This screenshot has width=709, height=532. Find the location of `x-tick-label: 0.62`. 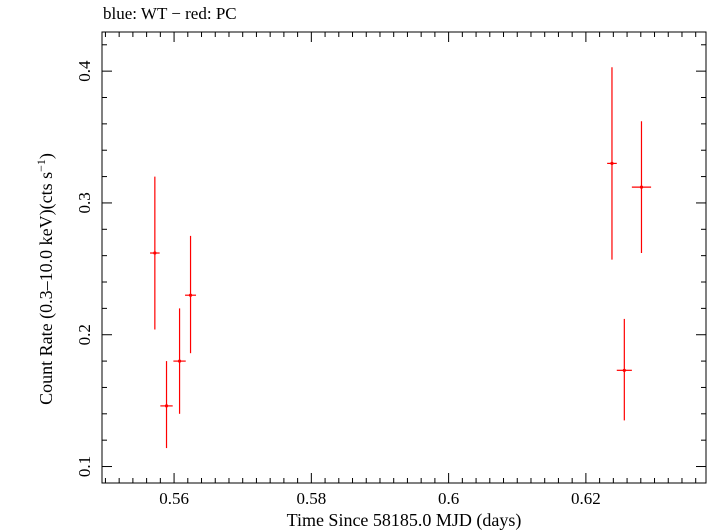

x-tick-label: 0.62 is located at coordinates (586, 498).